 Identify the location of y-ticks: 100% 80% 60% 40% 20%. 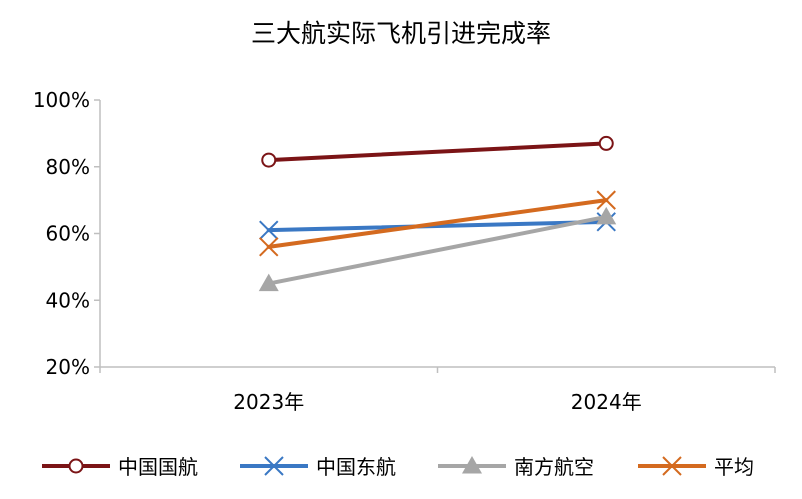
(66, 233).